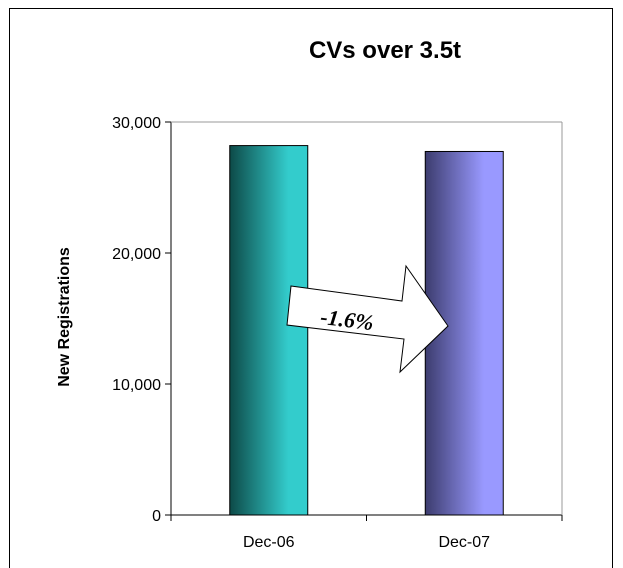 This screenshot has width=623, height=568. Describe the element at coordinates (464, 542) in the screenshot. I see `x-tick-label: Dec-07` at that location.